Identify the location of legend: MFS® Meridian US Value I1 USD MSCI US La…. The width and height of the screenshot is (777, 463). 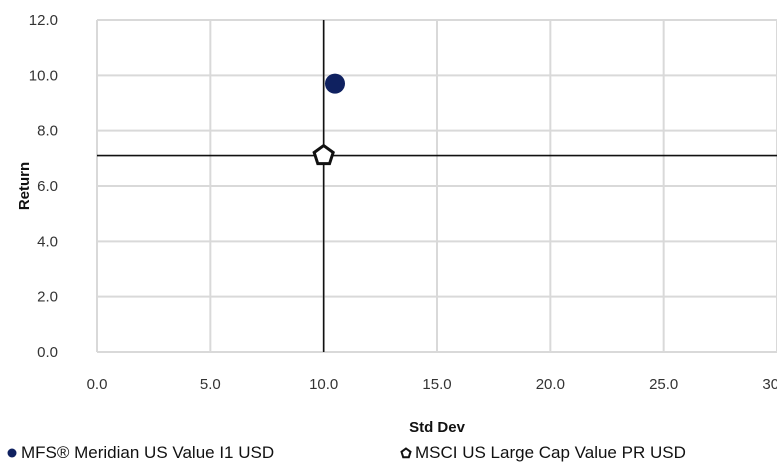
(388, 451).